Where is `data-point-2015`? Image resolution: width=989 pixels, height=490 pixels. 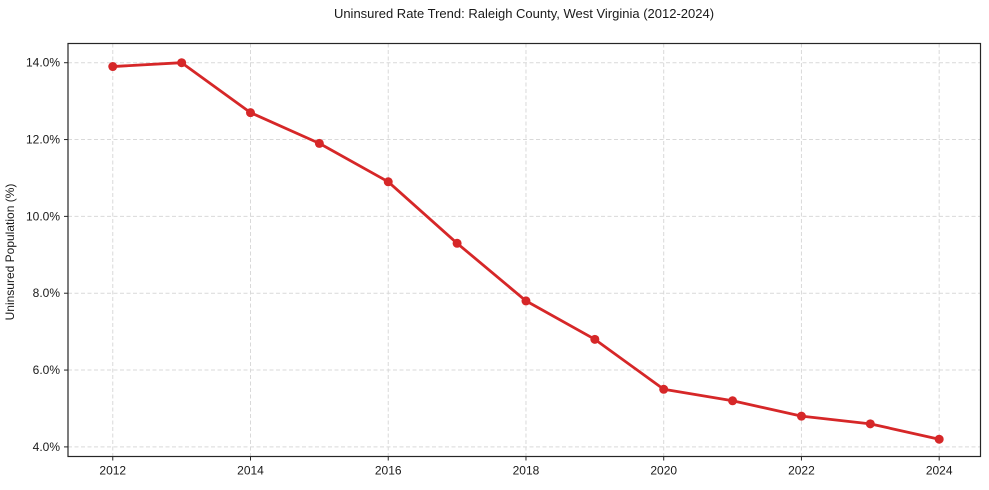
data-point-2015 is located at coordinates (319, 143).